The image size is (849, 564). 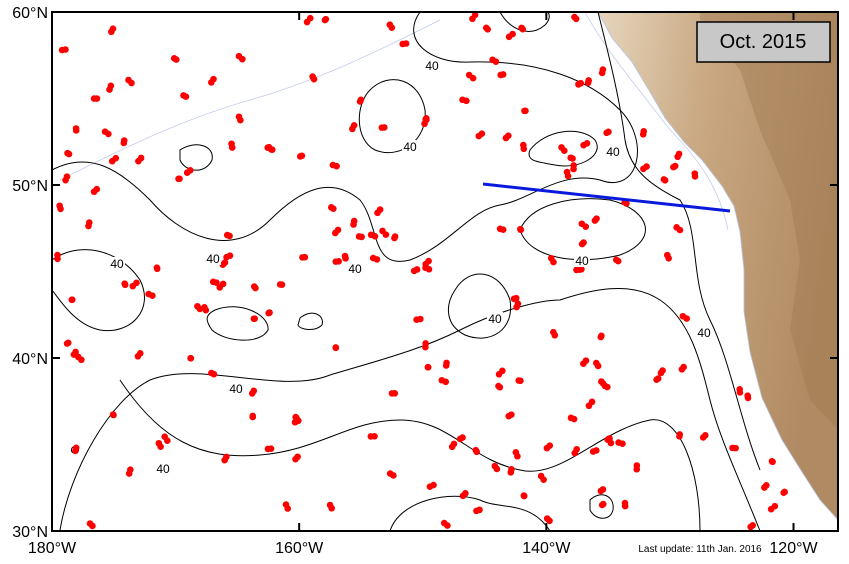 I want to click on title-box, so click(x=763, y=42).